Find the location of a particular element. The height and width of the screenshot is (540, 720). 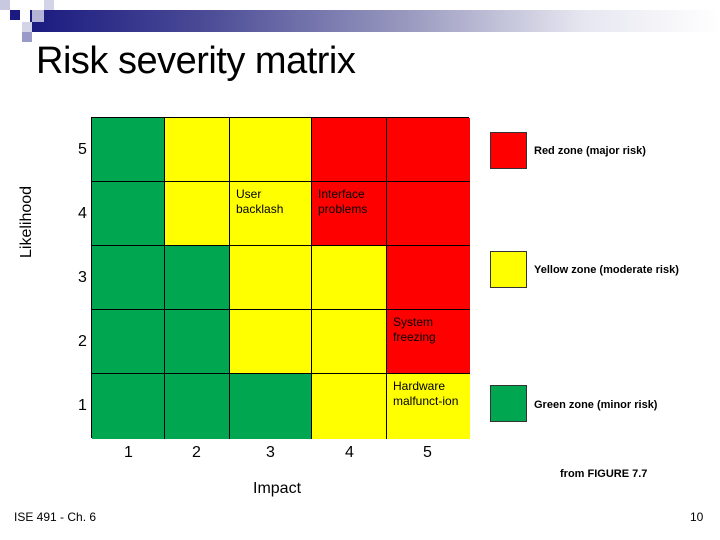

x-axis-label: Impact is located at coordinates (277, 488).